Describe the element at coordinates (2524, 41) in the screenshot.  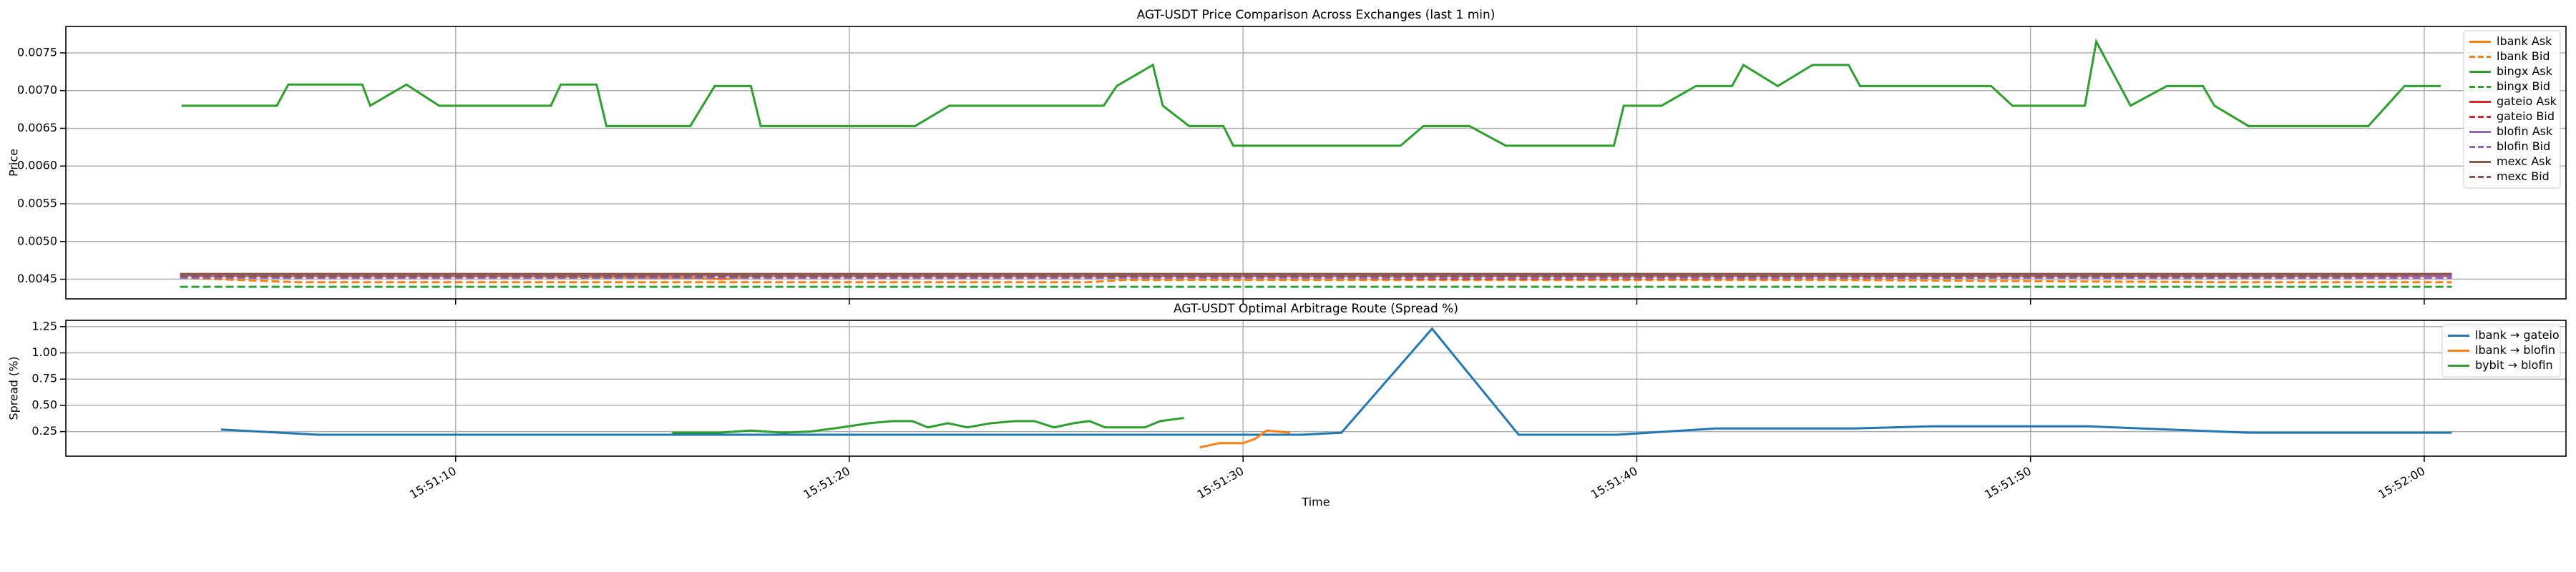
I see `legend-label: lbank Ask` at that location.